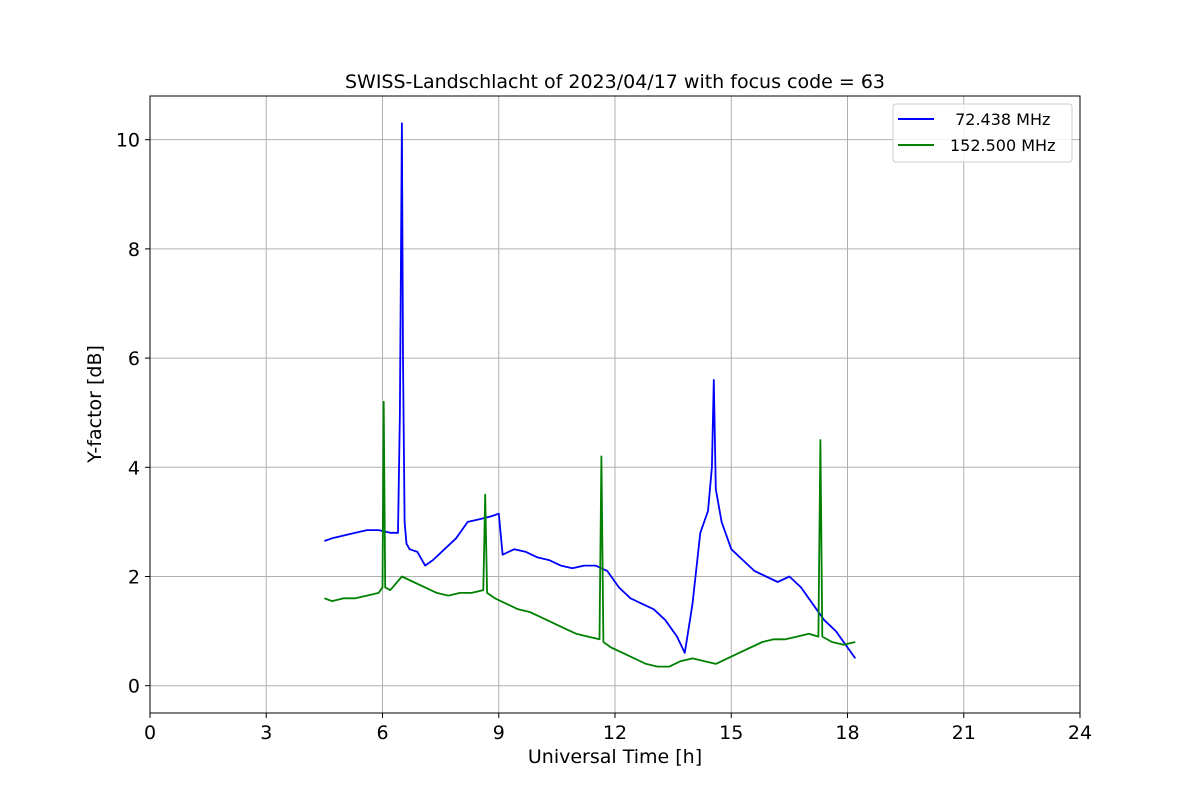  Describe the element at coordinates (134, 359) in the screenshot. I see `y-tick-label: 6` at that location.